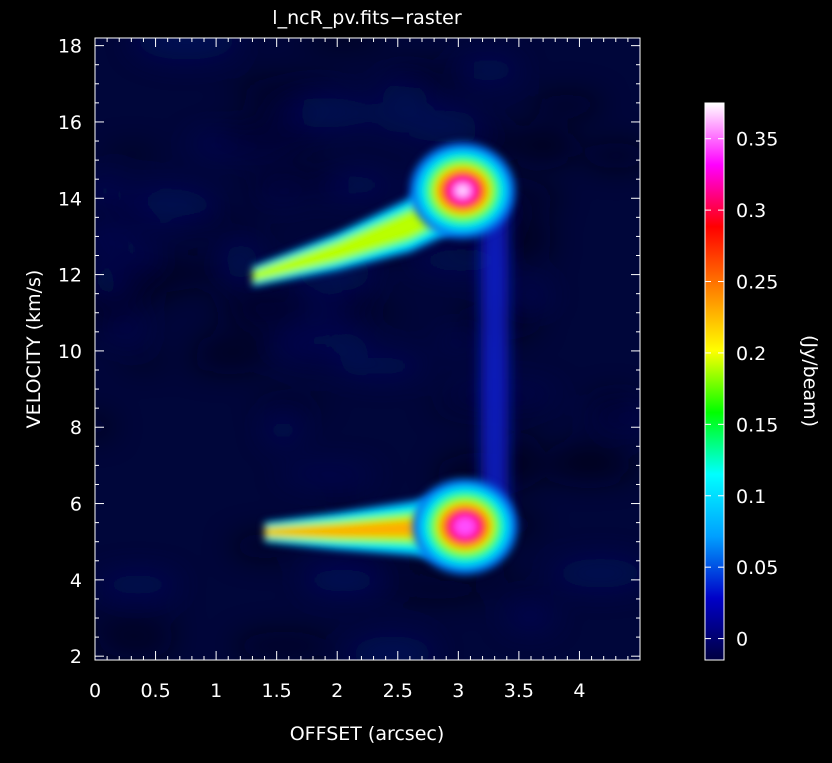  I want to click on bridge-column, so click(494, 360).